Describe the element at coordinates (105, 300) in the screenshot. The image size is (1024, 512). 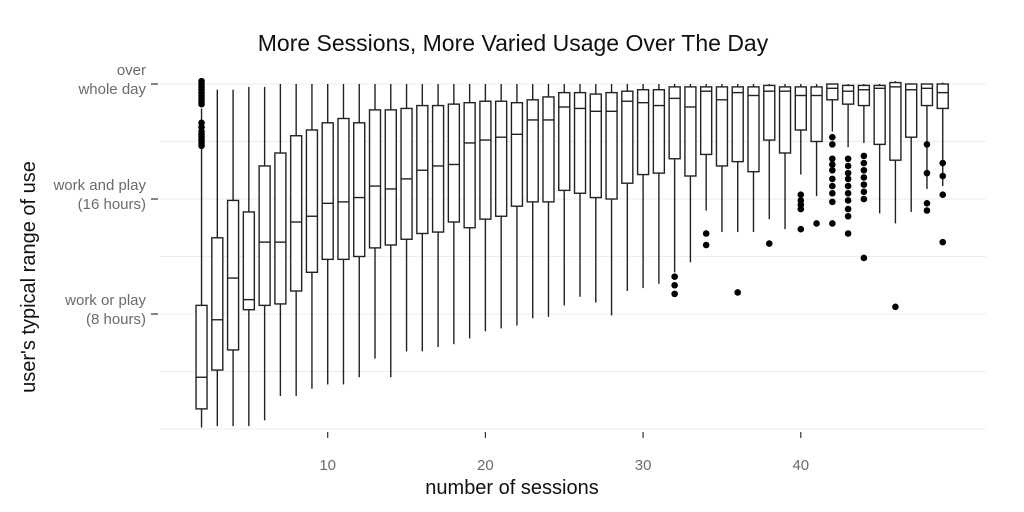
I see `y-tick-label: work or play` at that location.